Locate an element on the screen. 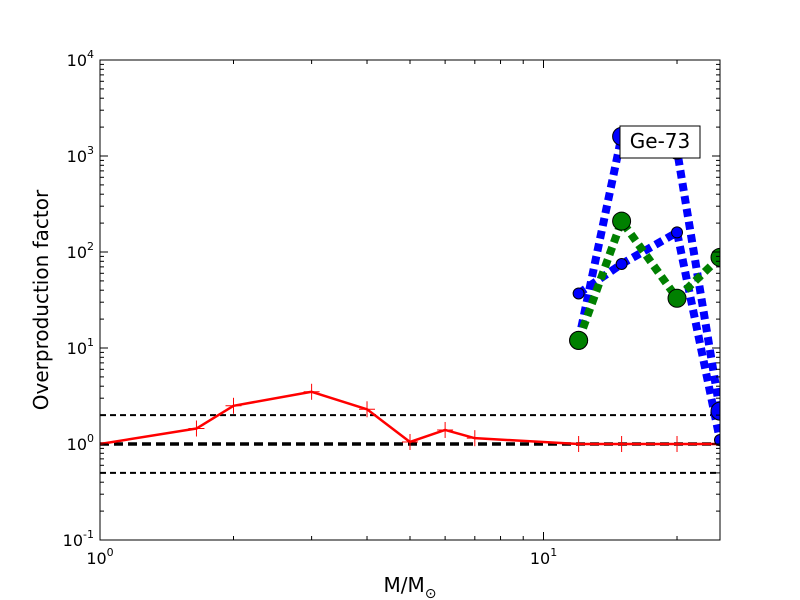 This screenshot has width=800, height=600. y-axis-label: Overproduction factor is located at coordinates (41, 299).